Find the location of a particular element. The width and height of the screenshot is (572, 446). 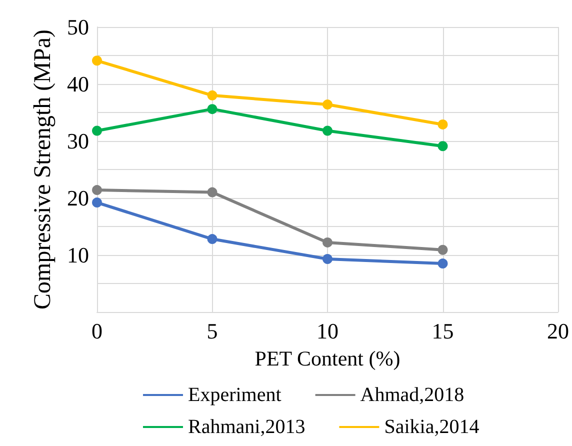

x-tick-label: 15 is located at coordinates (443, 331).